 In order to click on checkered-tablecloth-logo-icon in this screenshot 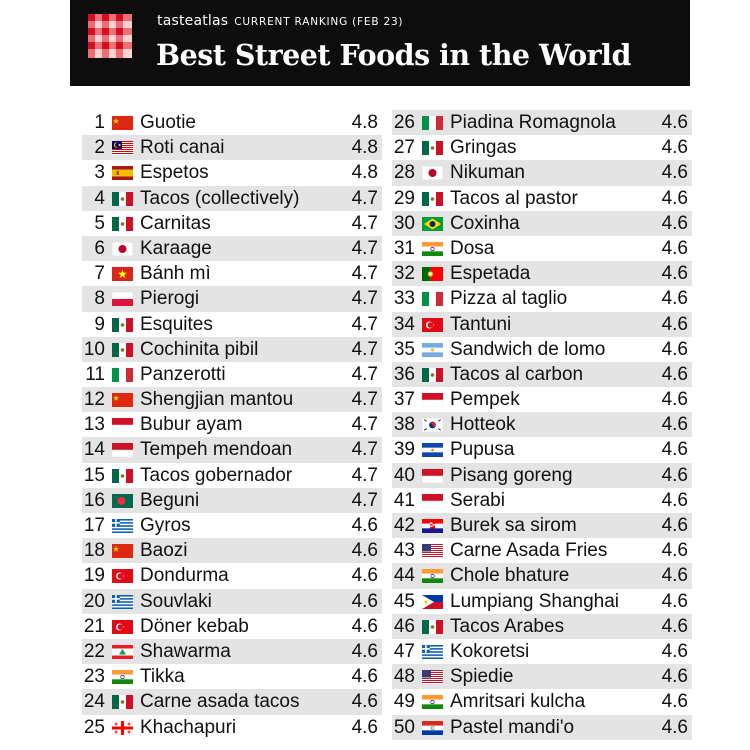, I will do `click(110, 36)`.